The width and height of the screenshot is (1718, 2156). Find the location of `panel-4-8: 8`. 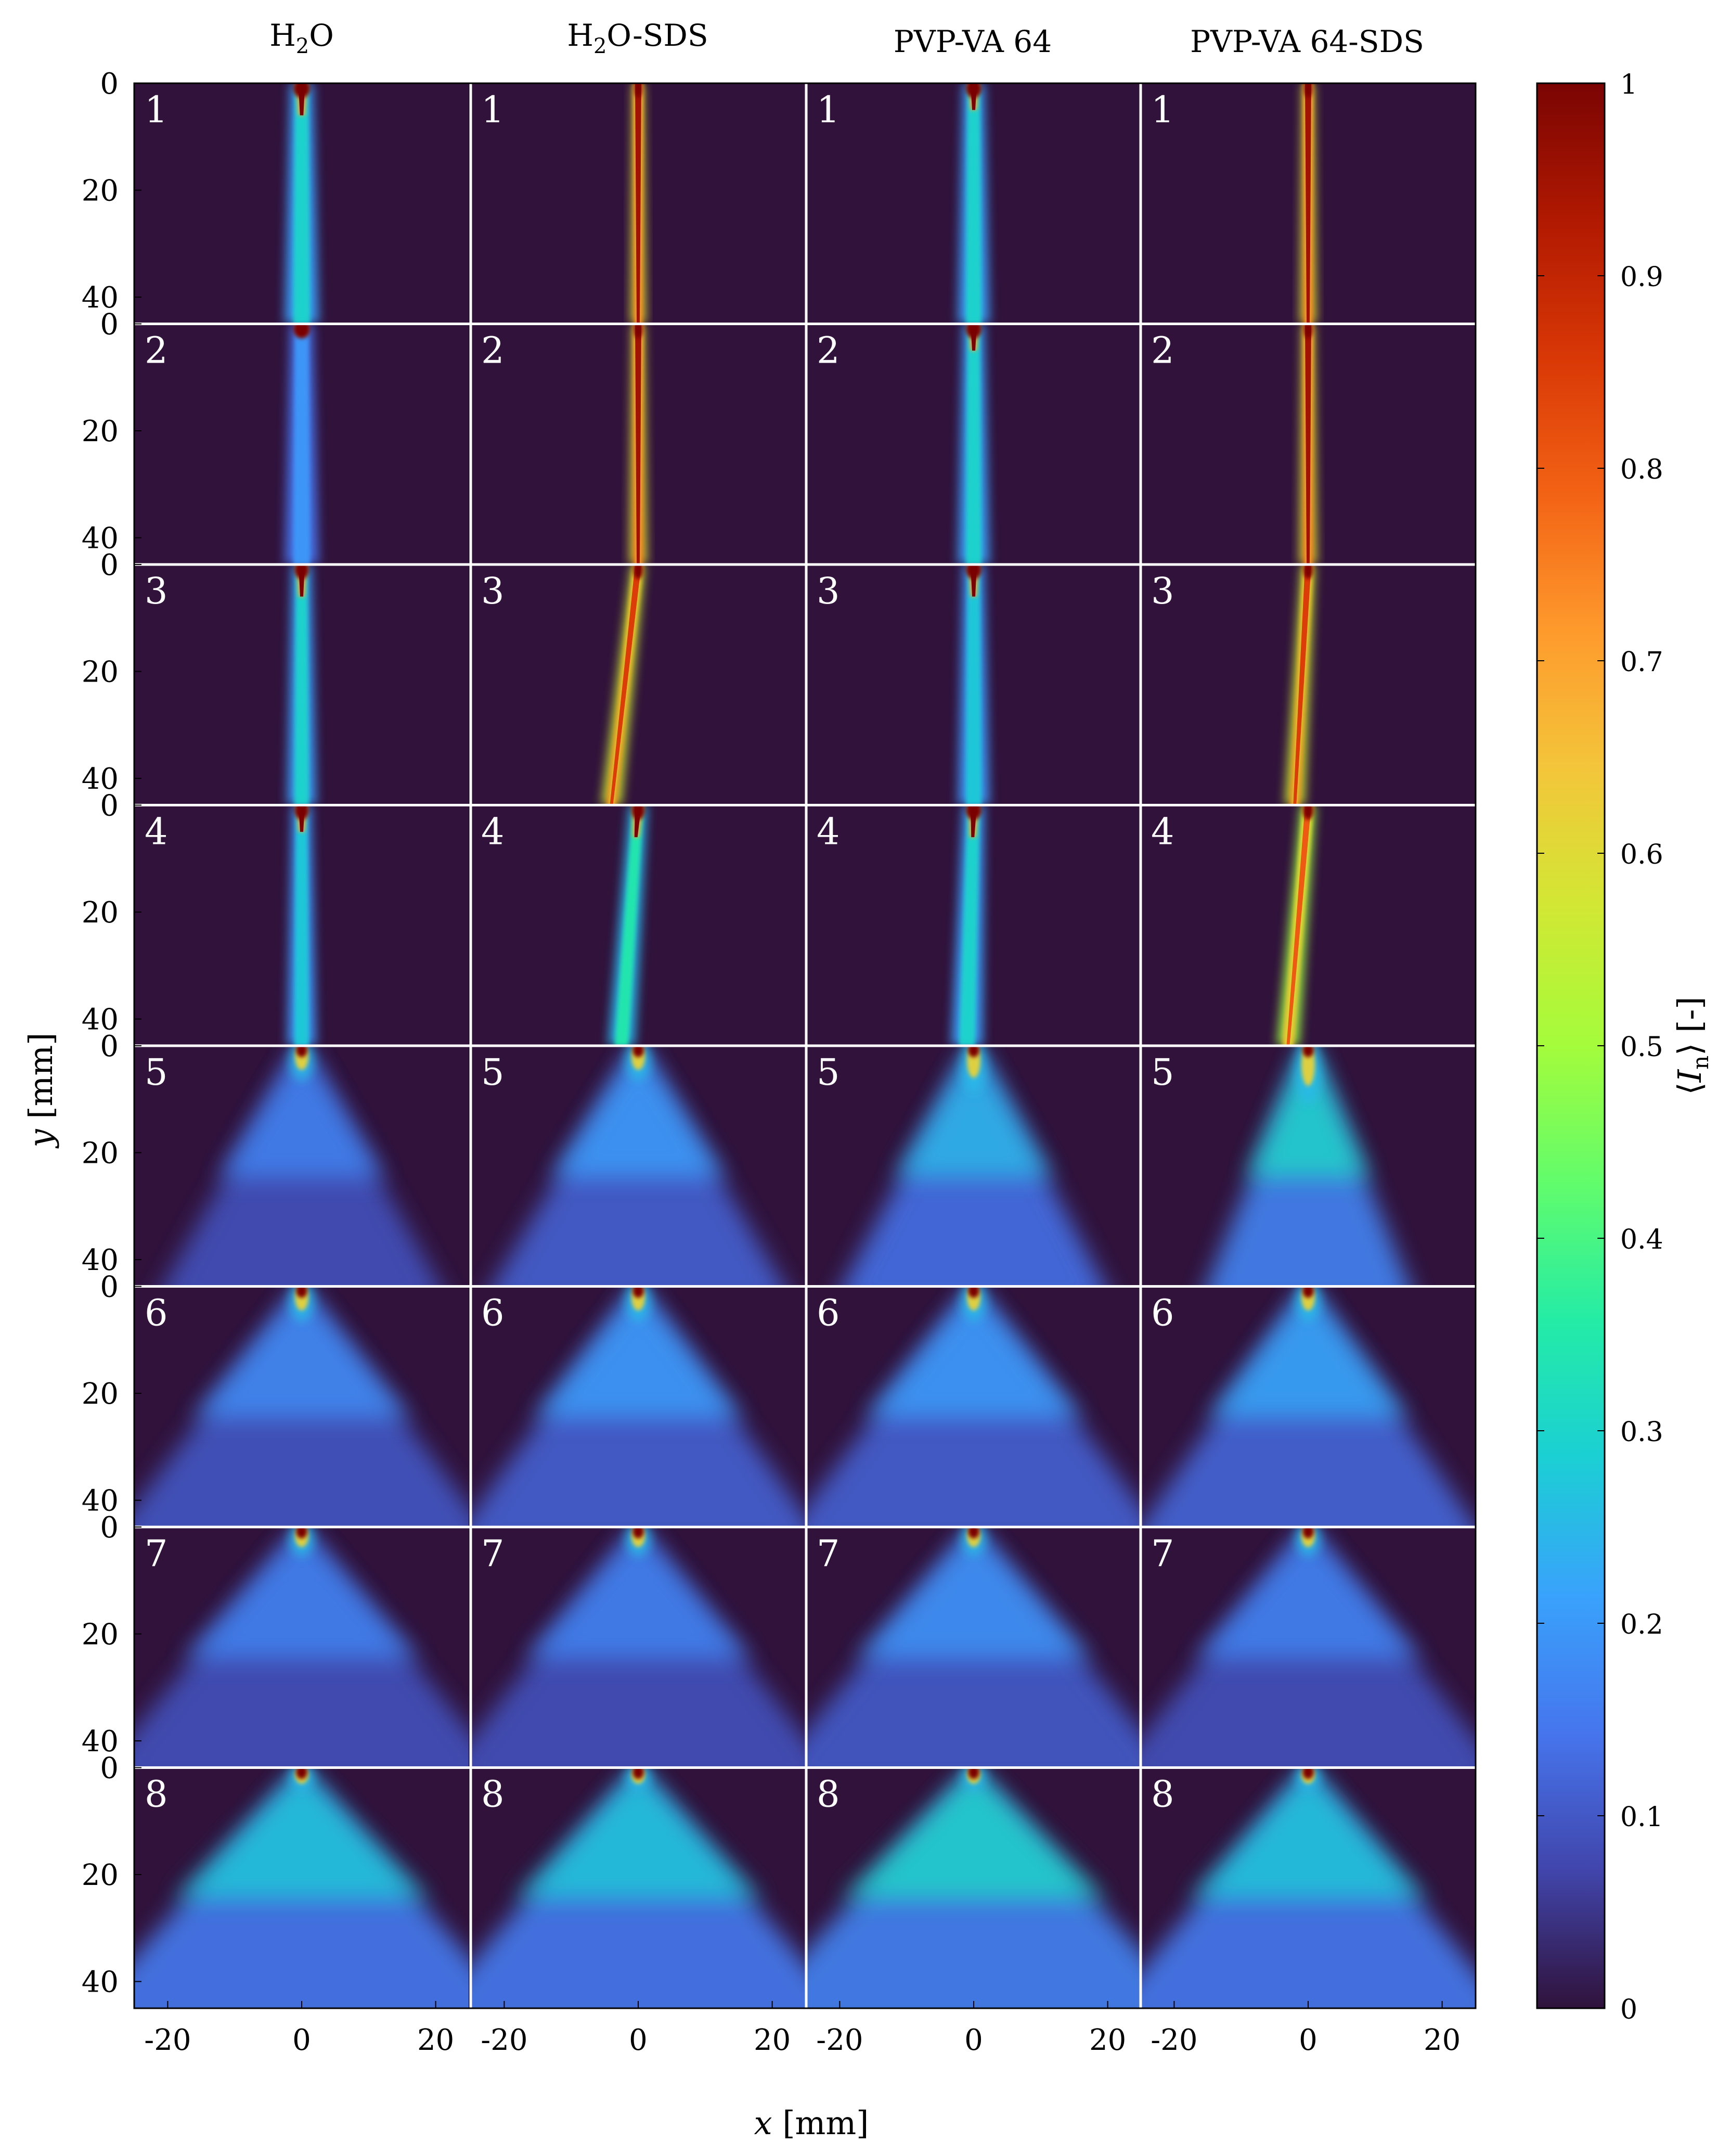

panel-4-8: 8 is located at coordinates (1308, 1888).